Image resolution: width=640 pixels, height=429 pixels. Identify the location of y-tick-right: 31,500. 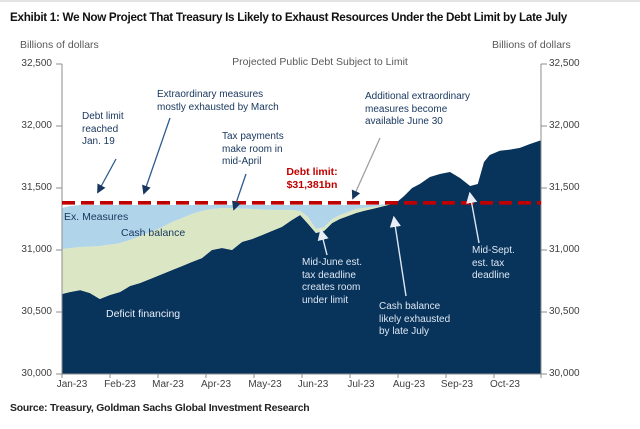
(564, 187).